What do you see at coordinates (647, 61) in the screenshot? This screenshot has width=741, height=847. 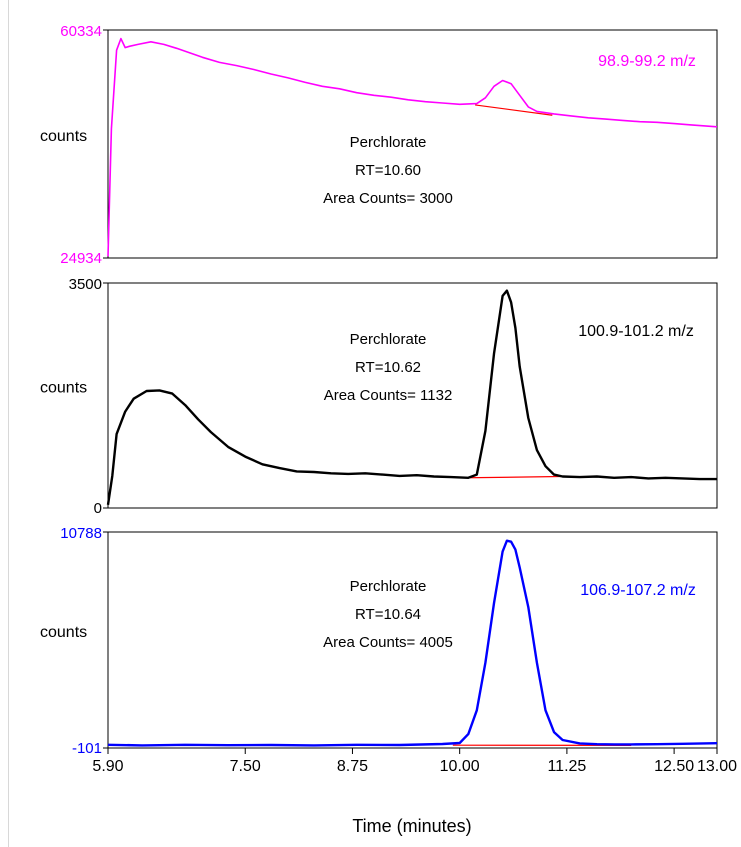 I see `mz-label: 98.9-99.2 m/z` at bounding box center [647, 61].